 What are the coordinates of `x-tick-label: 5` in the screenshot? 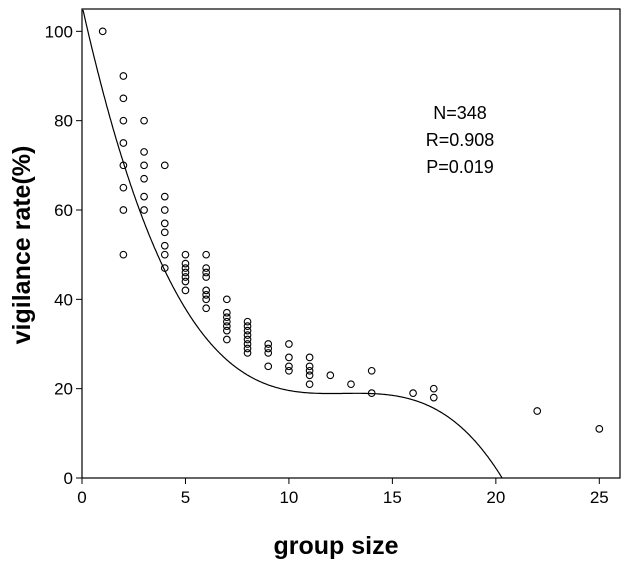 It's located at (185, 497).